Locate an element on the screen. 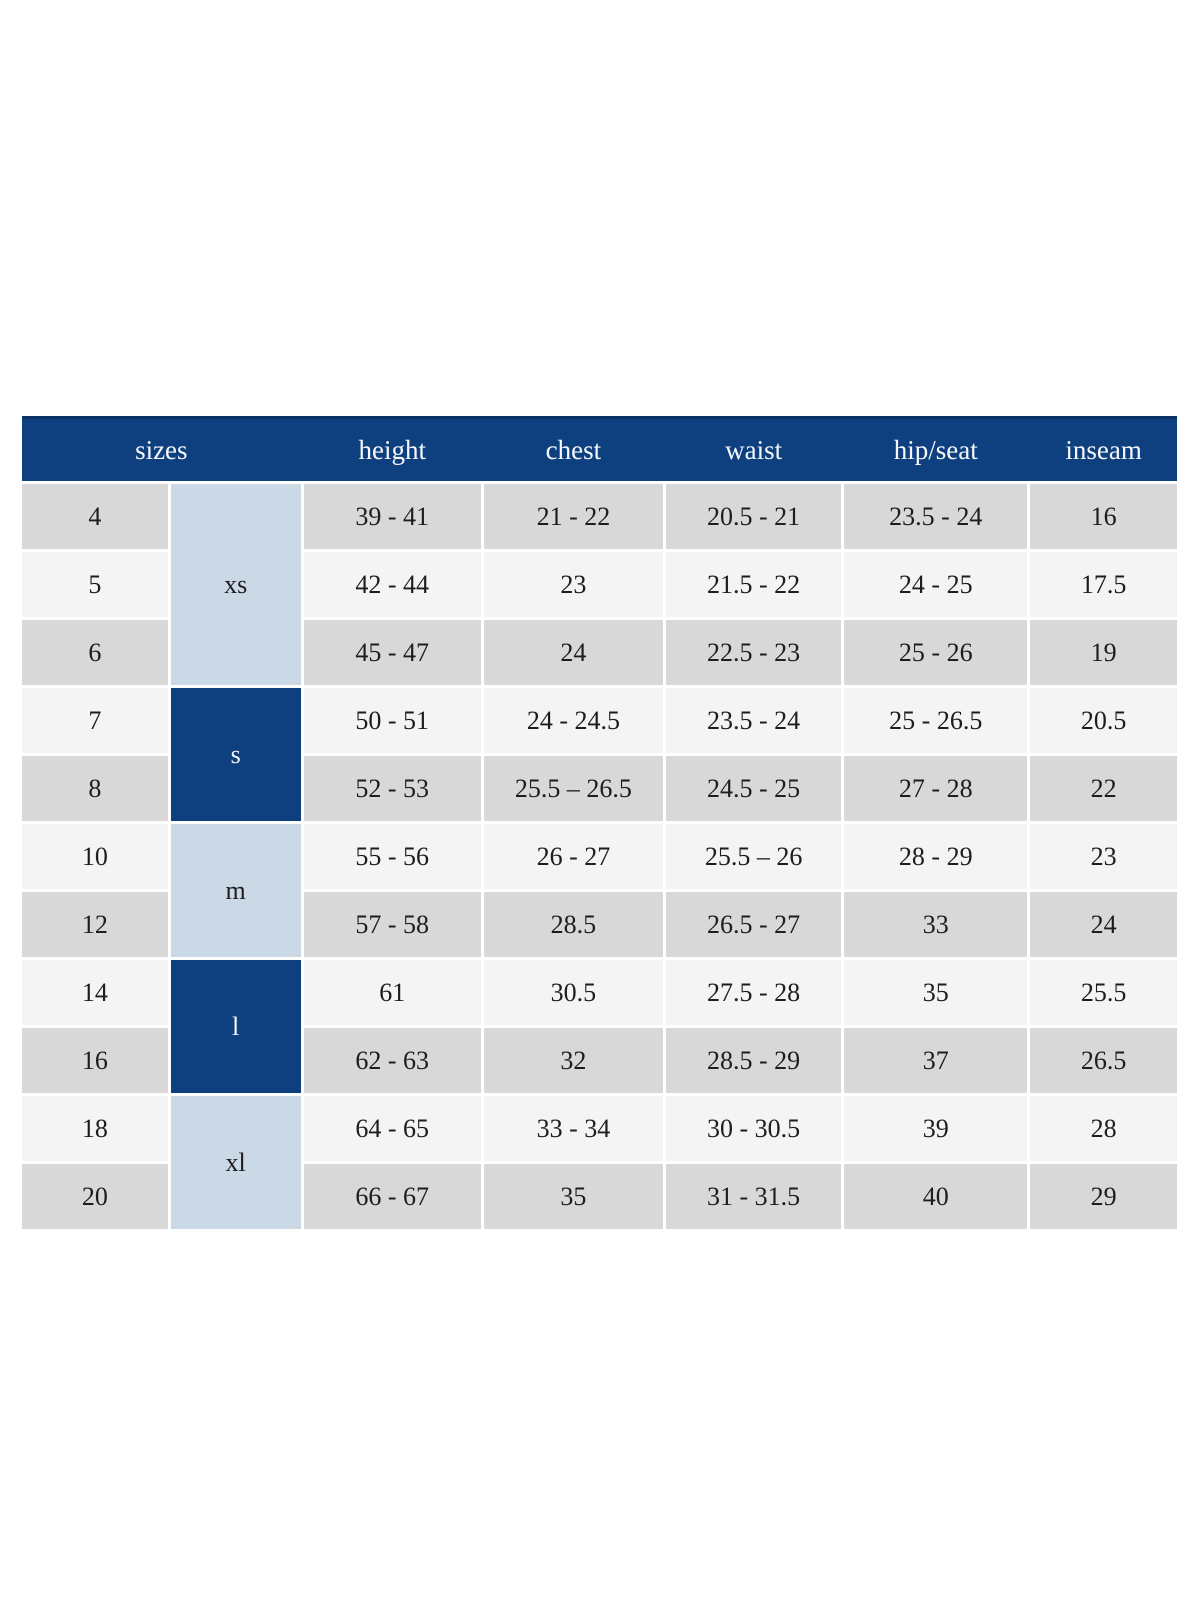 Image resolution: width=1200 pixels, height=1600 pixels. hip-seat-cell: 25 - 26.5 is located at coordinates (936, 720).